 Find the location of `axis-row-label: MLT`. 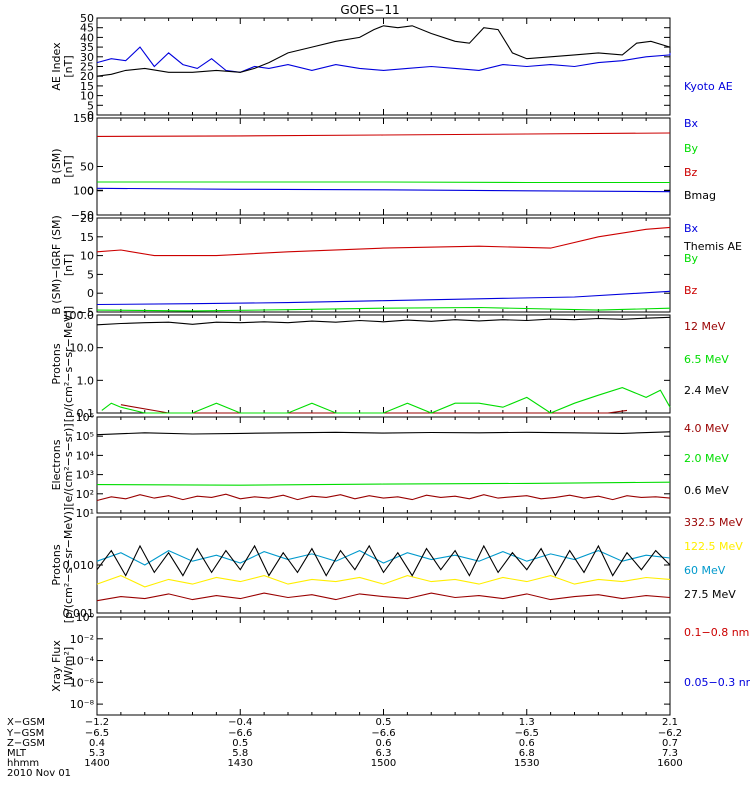

axis-row-label: MLT is located at coordinates (17, 753).